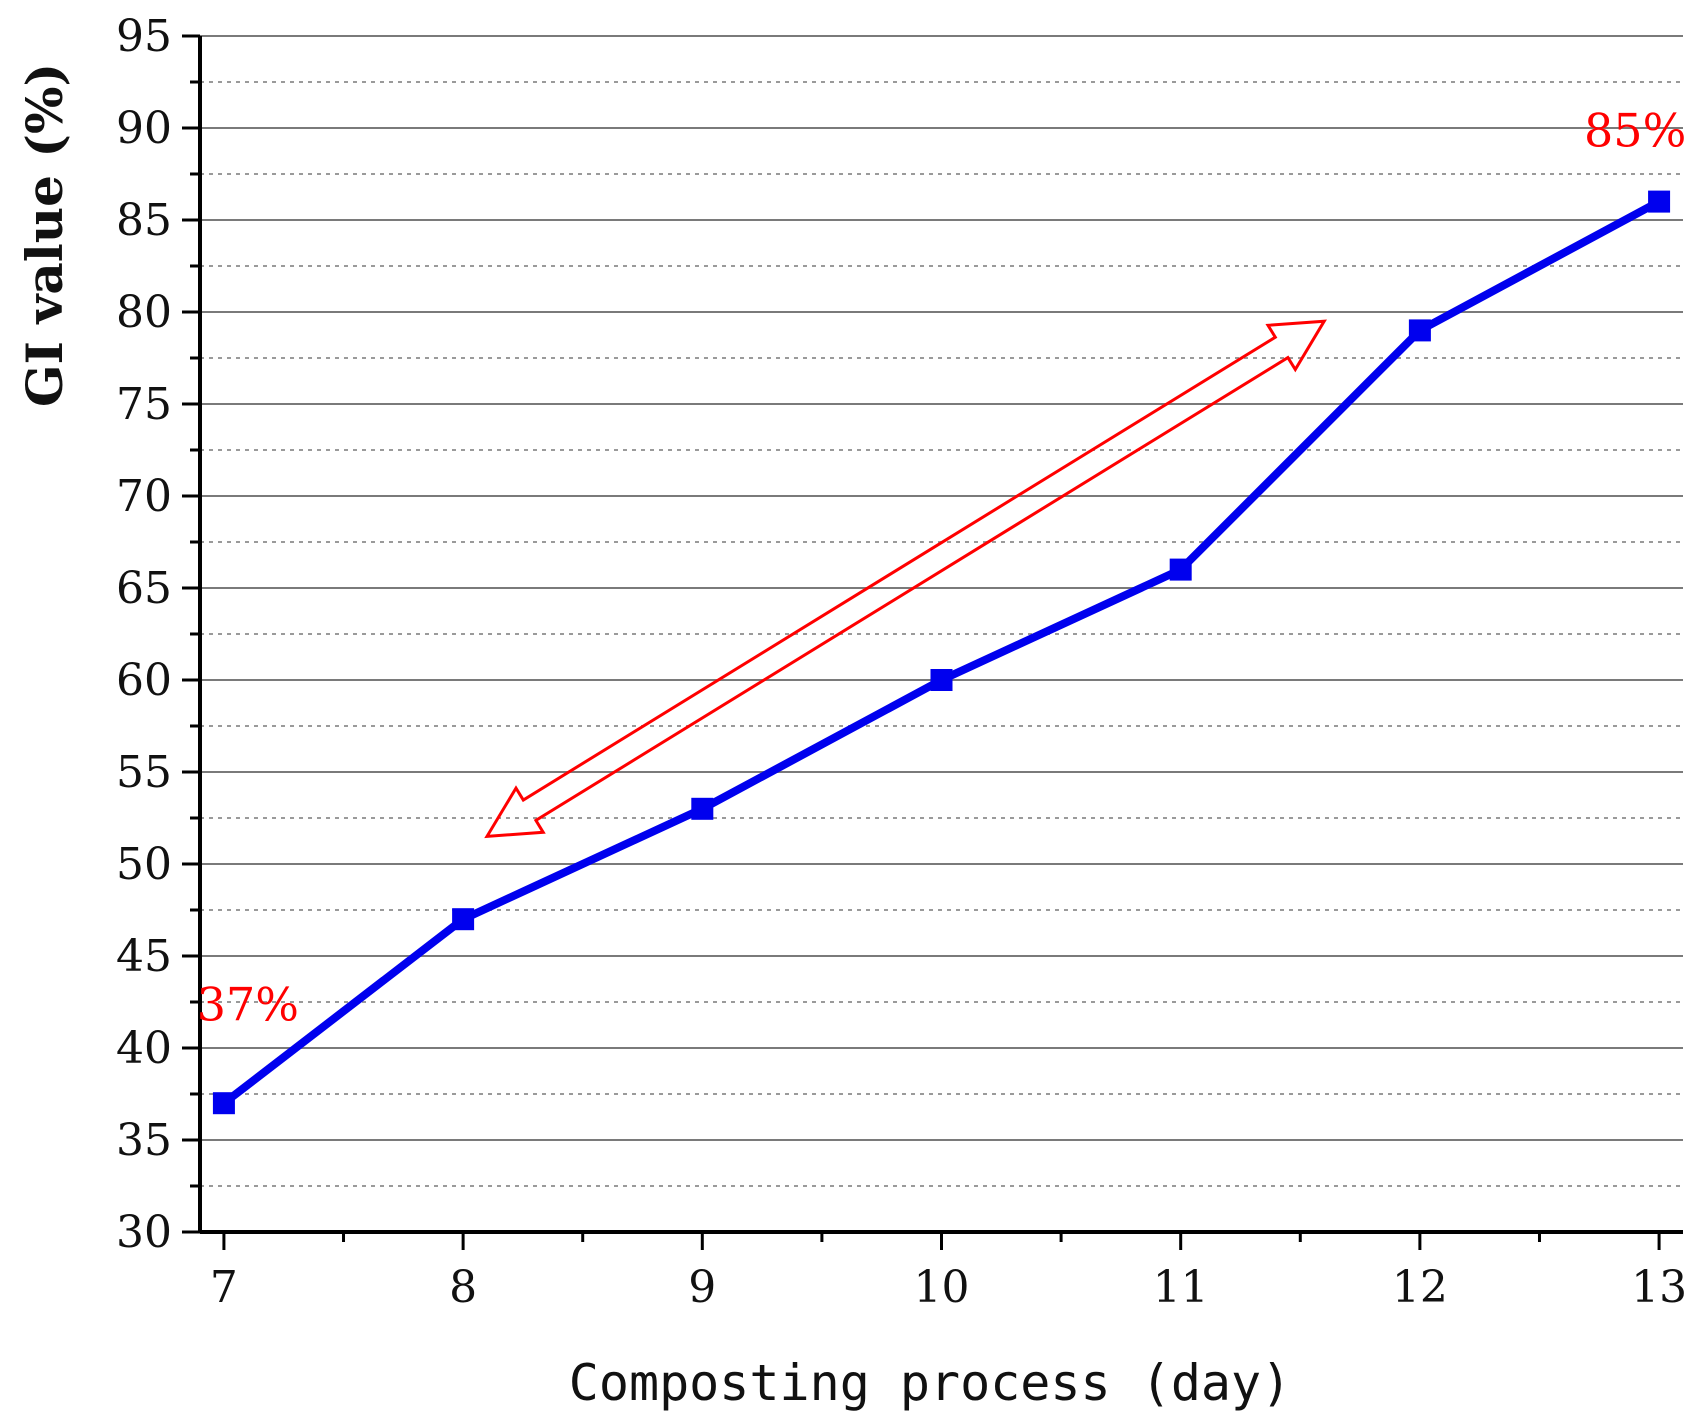  I want to click on annotation-label: 85%, so click(1635, 130).